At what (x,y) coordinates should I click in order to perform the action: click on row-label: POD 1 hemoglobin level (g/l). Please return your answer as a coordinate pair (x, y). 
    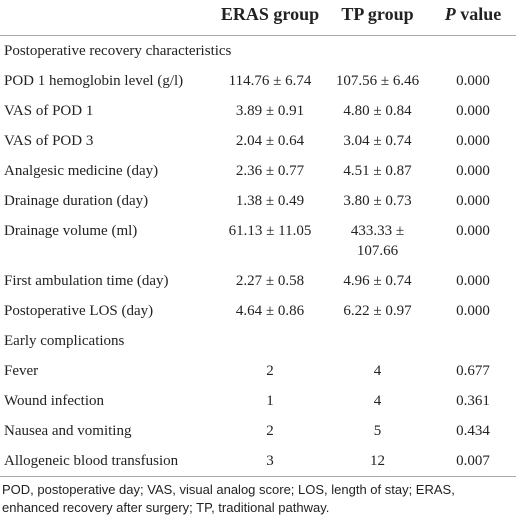
    Looking at the image, I should click on (94, 81).